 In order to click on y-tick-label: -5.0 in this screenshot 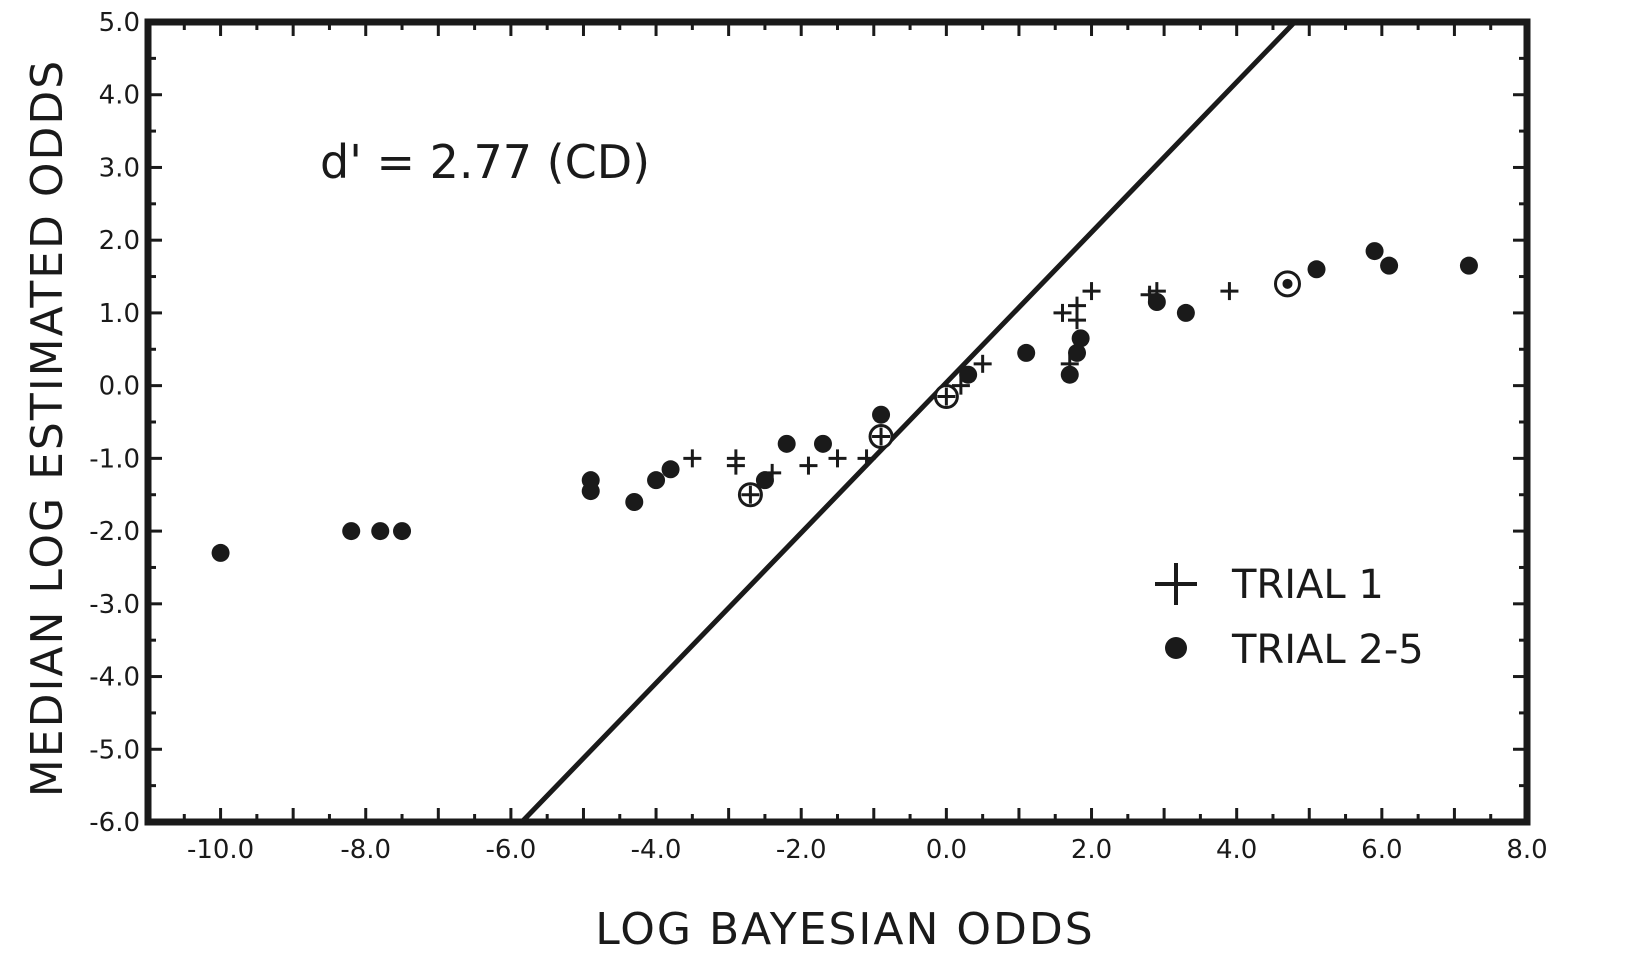, I will do `click(114, 750)`.